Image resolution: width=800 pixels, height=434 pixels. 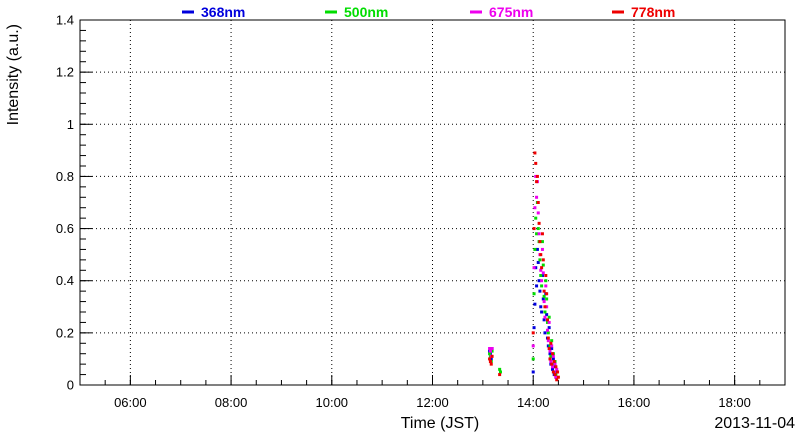 What do you see at coordinates (440, 423) in the screenshot?
I see `x-axis-title: Time (JST)` at bounding box center [440, 423].